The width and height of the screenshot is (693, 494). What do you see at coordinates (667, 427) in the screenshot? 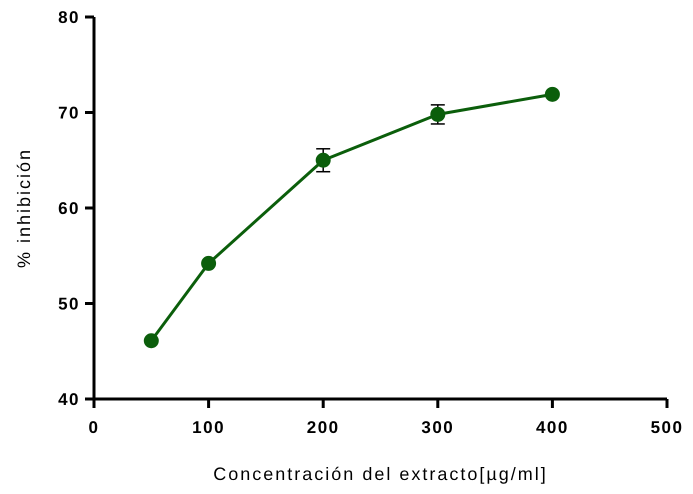
I see `x-tick-label: 500` at bounding box center [667, 427].